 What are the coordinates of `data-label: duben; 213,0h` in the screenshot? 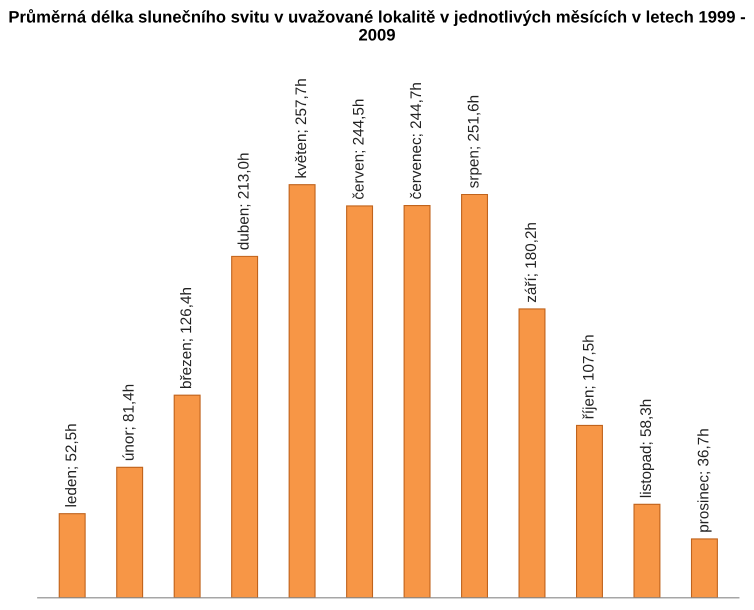 It's located at (244, 201).